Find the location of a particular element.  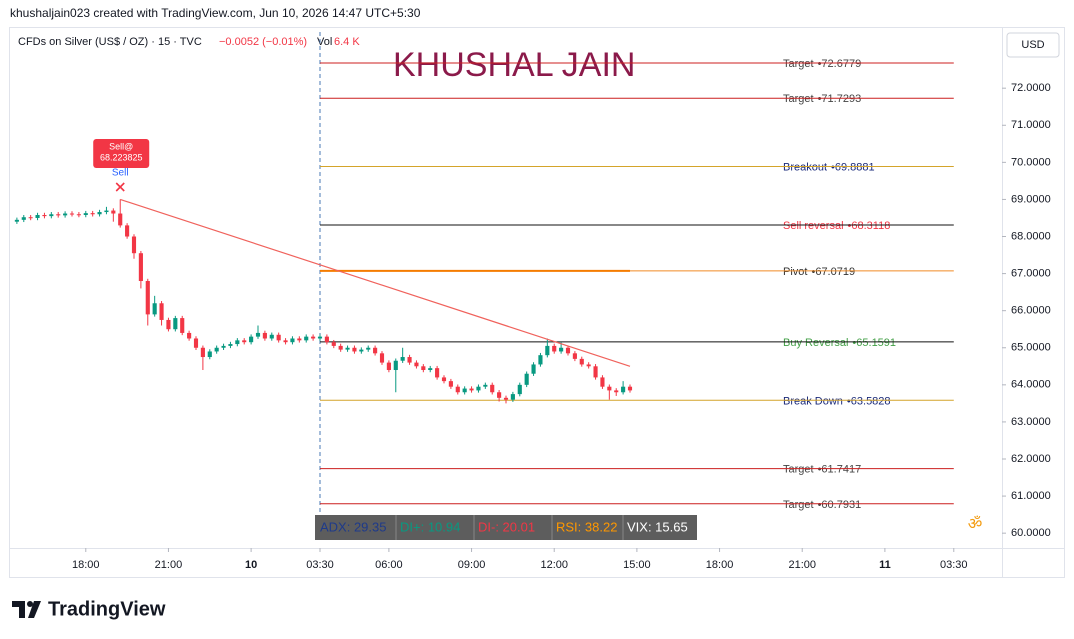

y-tick-label: 63.0000 is located at coordinates (1031, 422).